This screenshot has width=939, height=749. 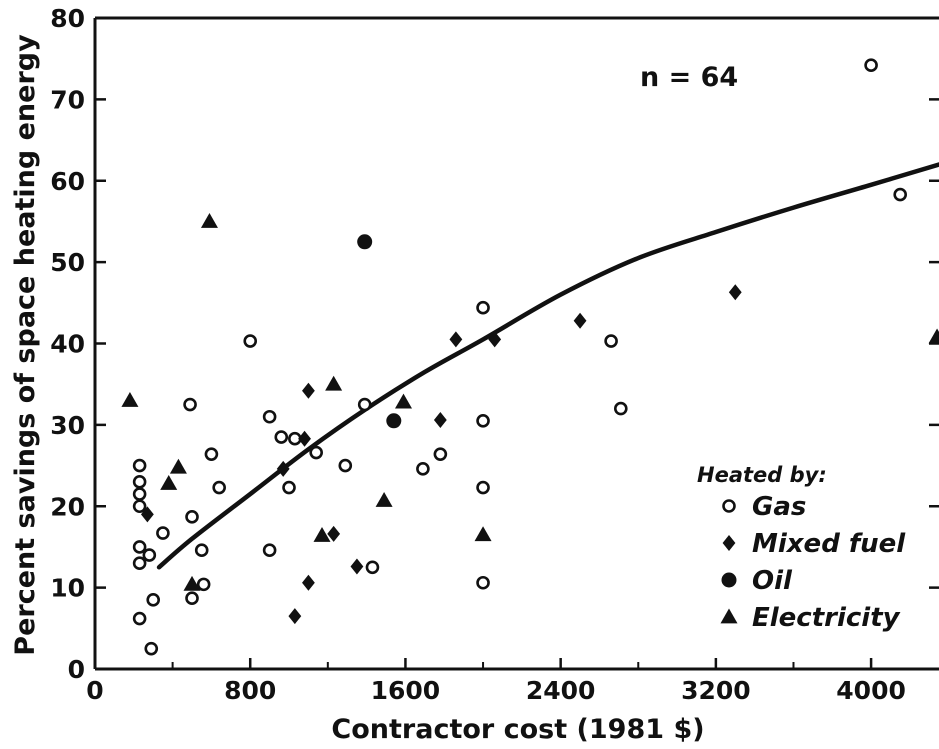 I want to click on y-tick-label: 10, so click(x=67, y=588).